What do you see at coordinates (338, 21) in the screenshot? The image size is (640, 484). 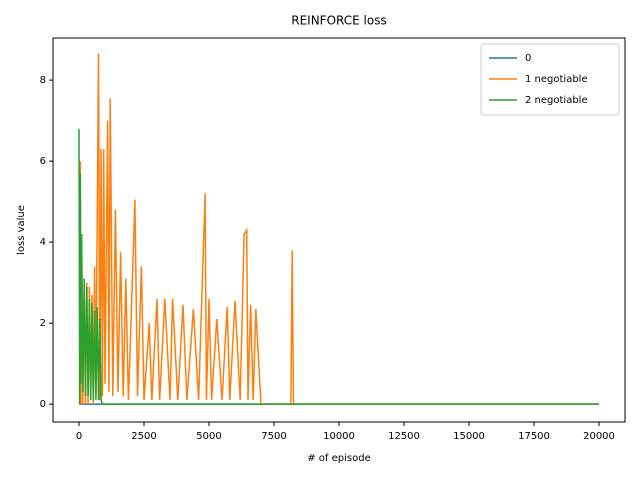 I see `chart-title: REINFORCE loss` at bounding box center [338, 21].